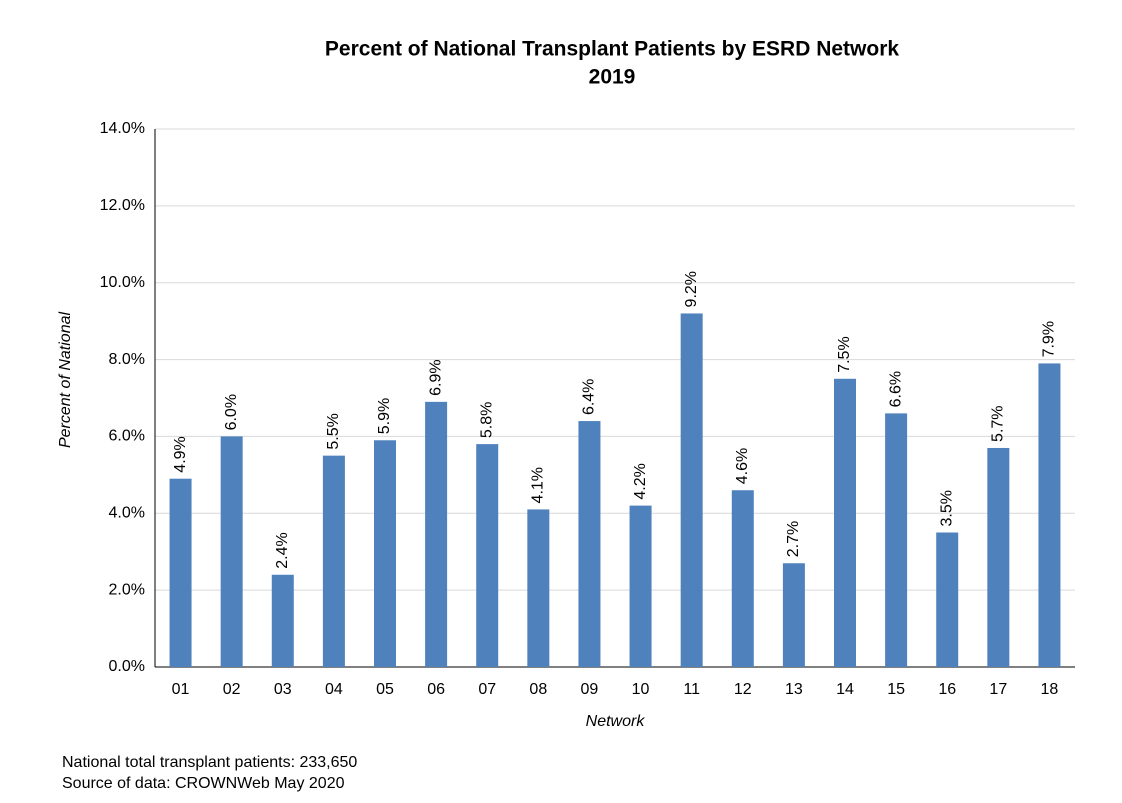 This screenshot has height=803, width=1122. Describe the element at coordinates (384, 416) in the screenshot. I see `value-label: 5.9%` at that location.